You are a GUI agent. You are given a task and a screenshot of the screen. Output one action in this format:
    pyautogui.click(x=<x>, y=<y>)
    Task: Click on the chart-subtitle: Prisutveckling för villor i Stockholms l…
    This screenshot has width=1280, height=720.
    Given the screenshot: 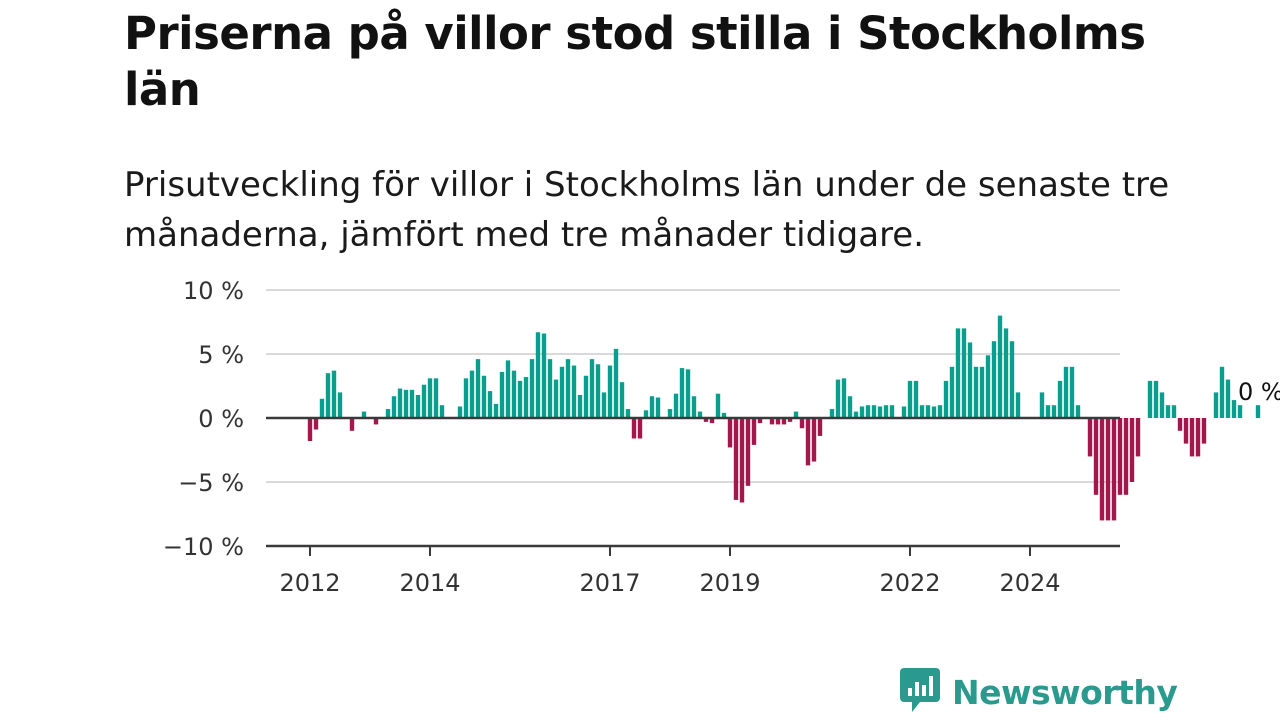 What is the action you would take?
    pyautogui.click(x=647, y=210)
    